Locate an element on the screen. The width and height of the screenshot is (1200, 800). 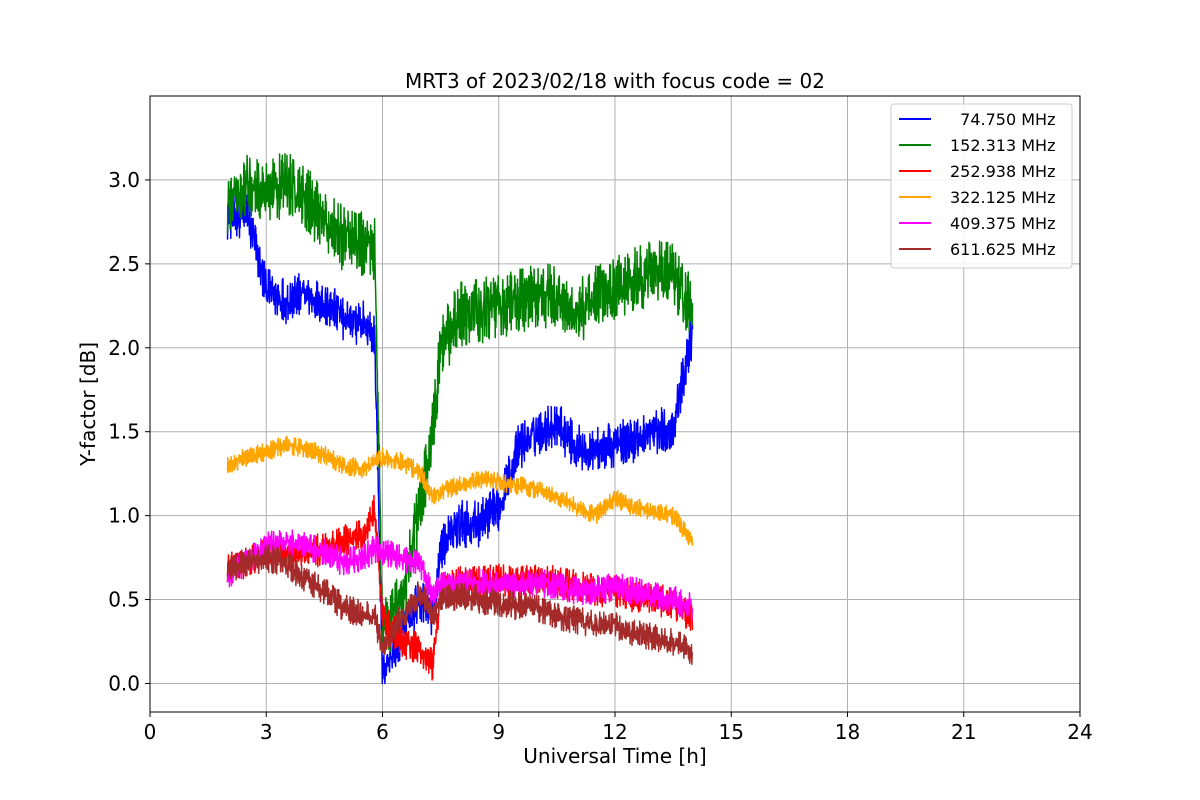
x-tick-label: 15 is located at coordinates (731, 732).